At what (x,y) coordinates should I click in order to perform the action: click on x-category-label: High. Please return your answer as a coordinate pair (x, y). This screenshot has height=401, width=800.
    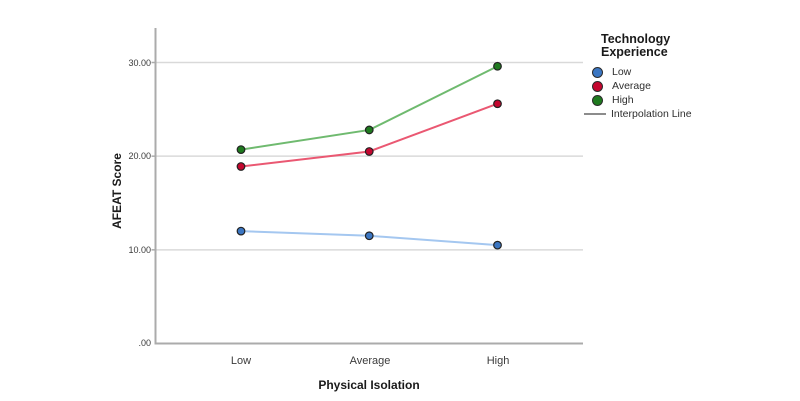
    Looking at the image, I should click on (498, 361).